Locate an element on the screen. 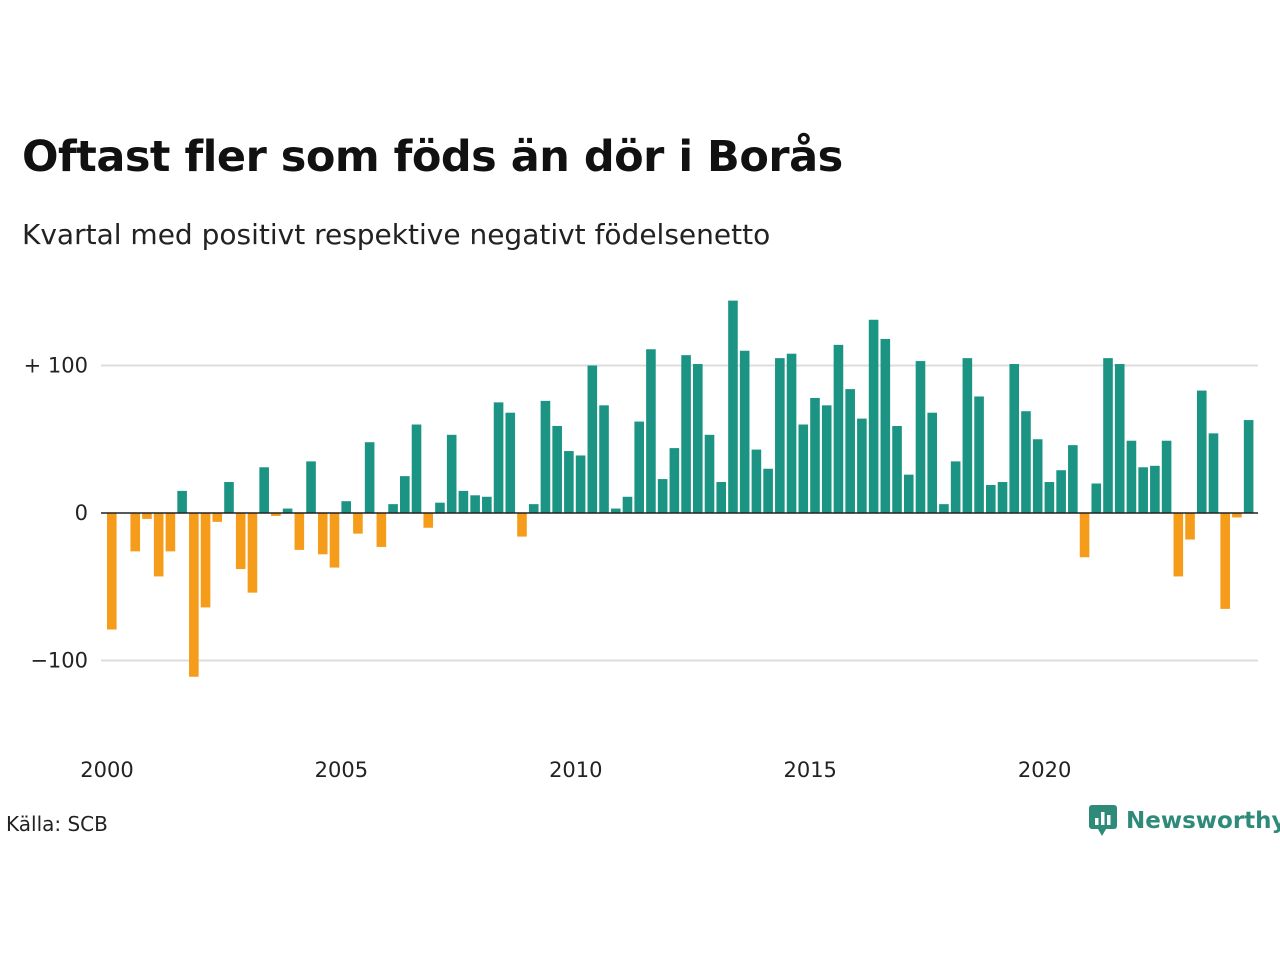 The height and width of the screenshot is (960, 1280). y-tick-label: + 100 is located at coordinates (56, 366).